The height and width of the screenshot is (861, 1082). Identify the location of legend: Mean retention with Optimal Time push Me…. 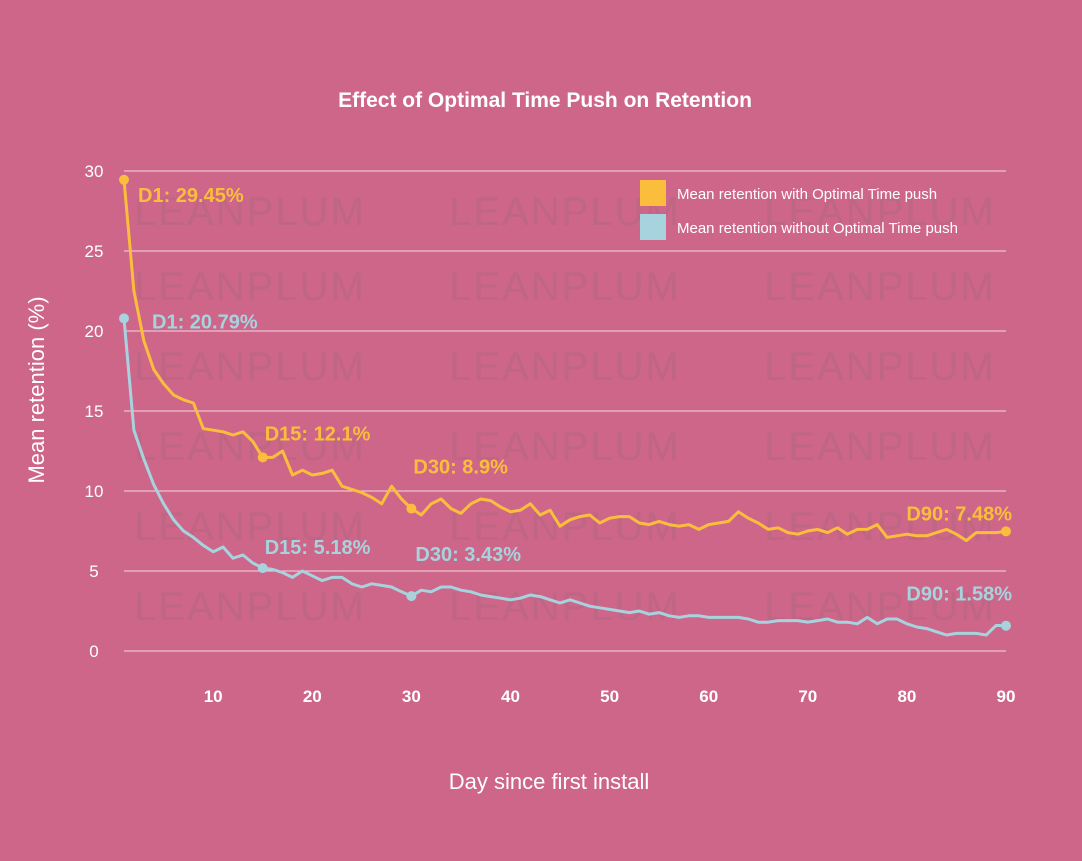
(799, 210).